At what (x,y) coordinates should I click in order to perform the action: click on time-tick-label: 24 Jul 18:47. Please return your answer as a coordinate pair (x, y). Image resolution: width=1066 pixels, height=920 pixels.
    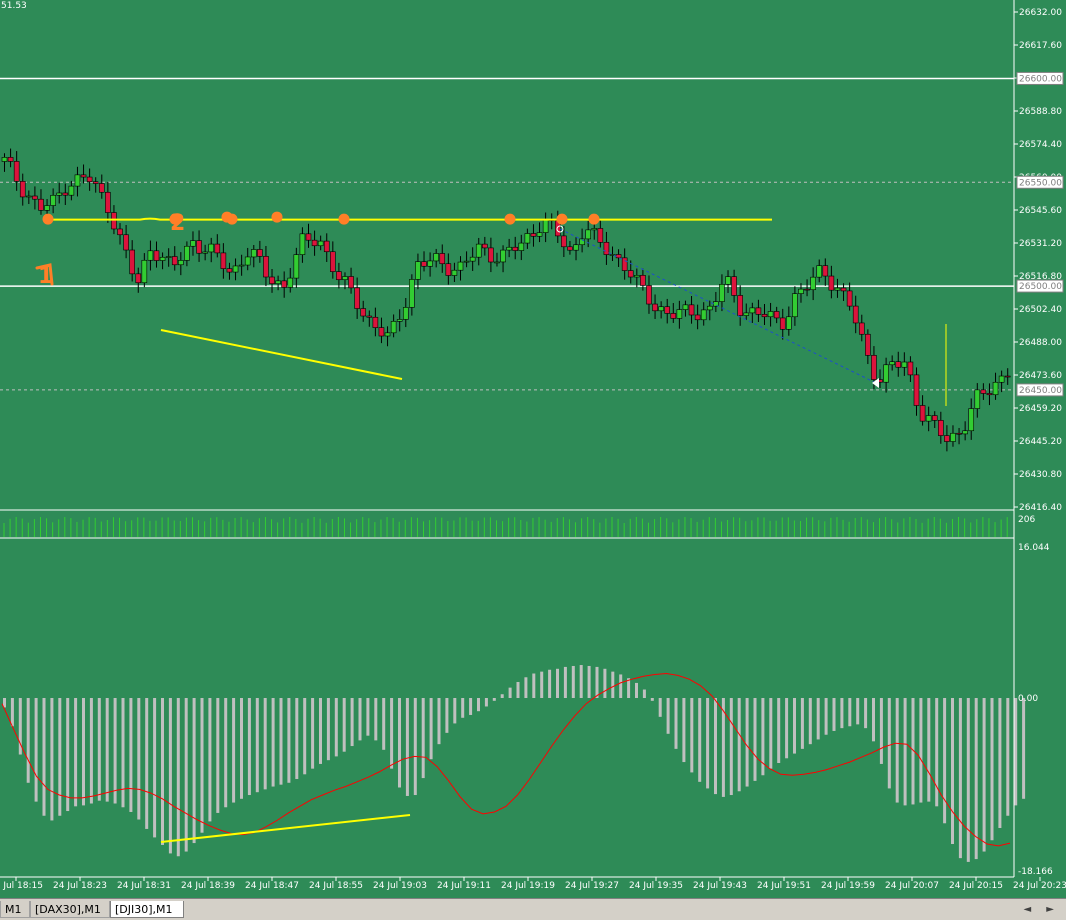
    Looking at the image, I should click on (272, 886).